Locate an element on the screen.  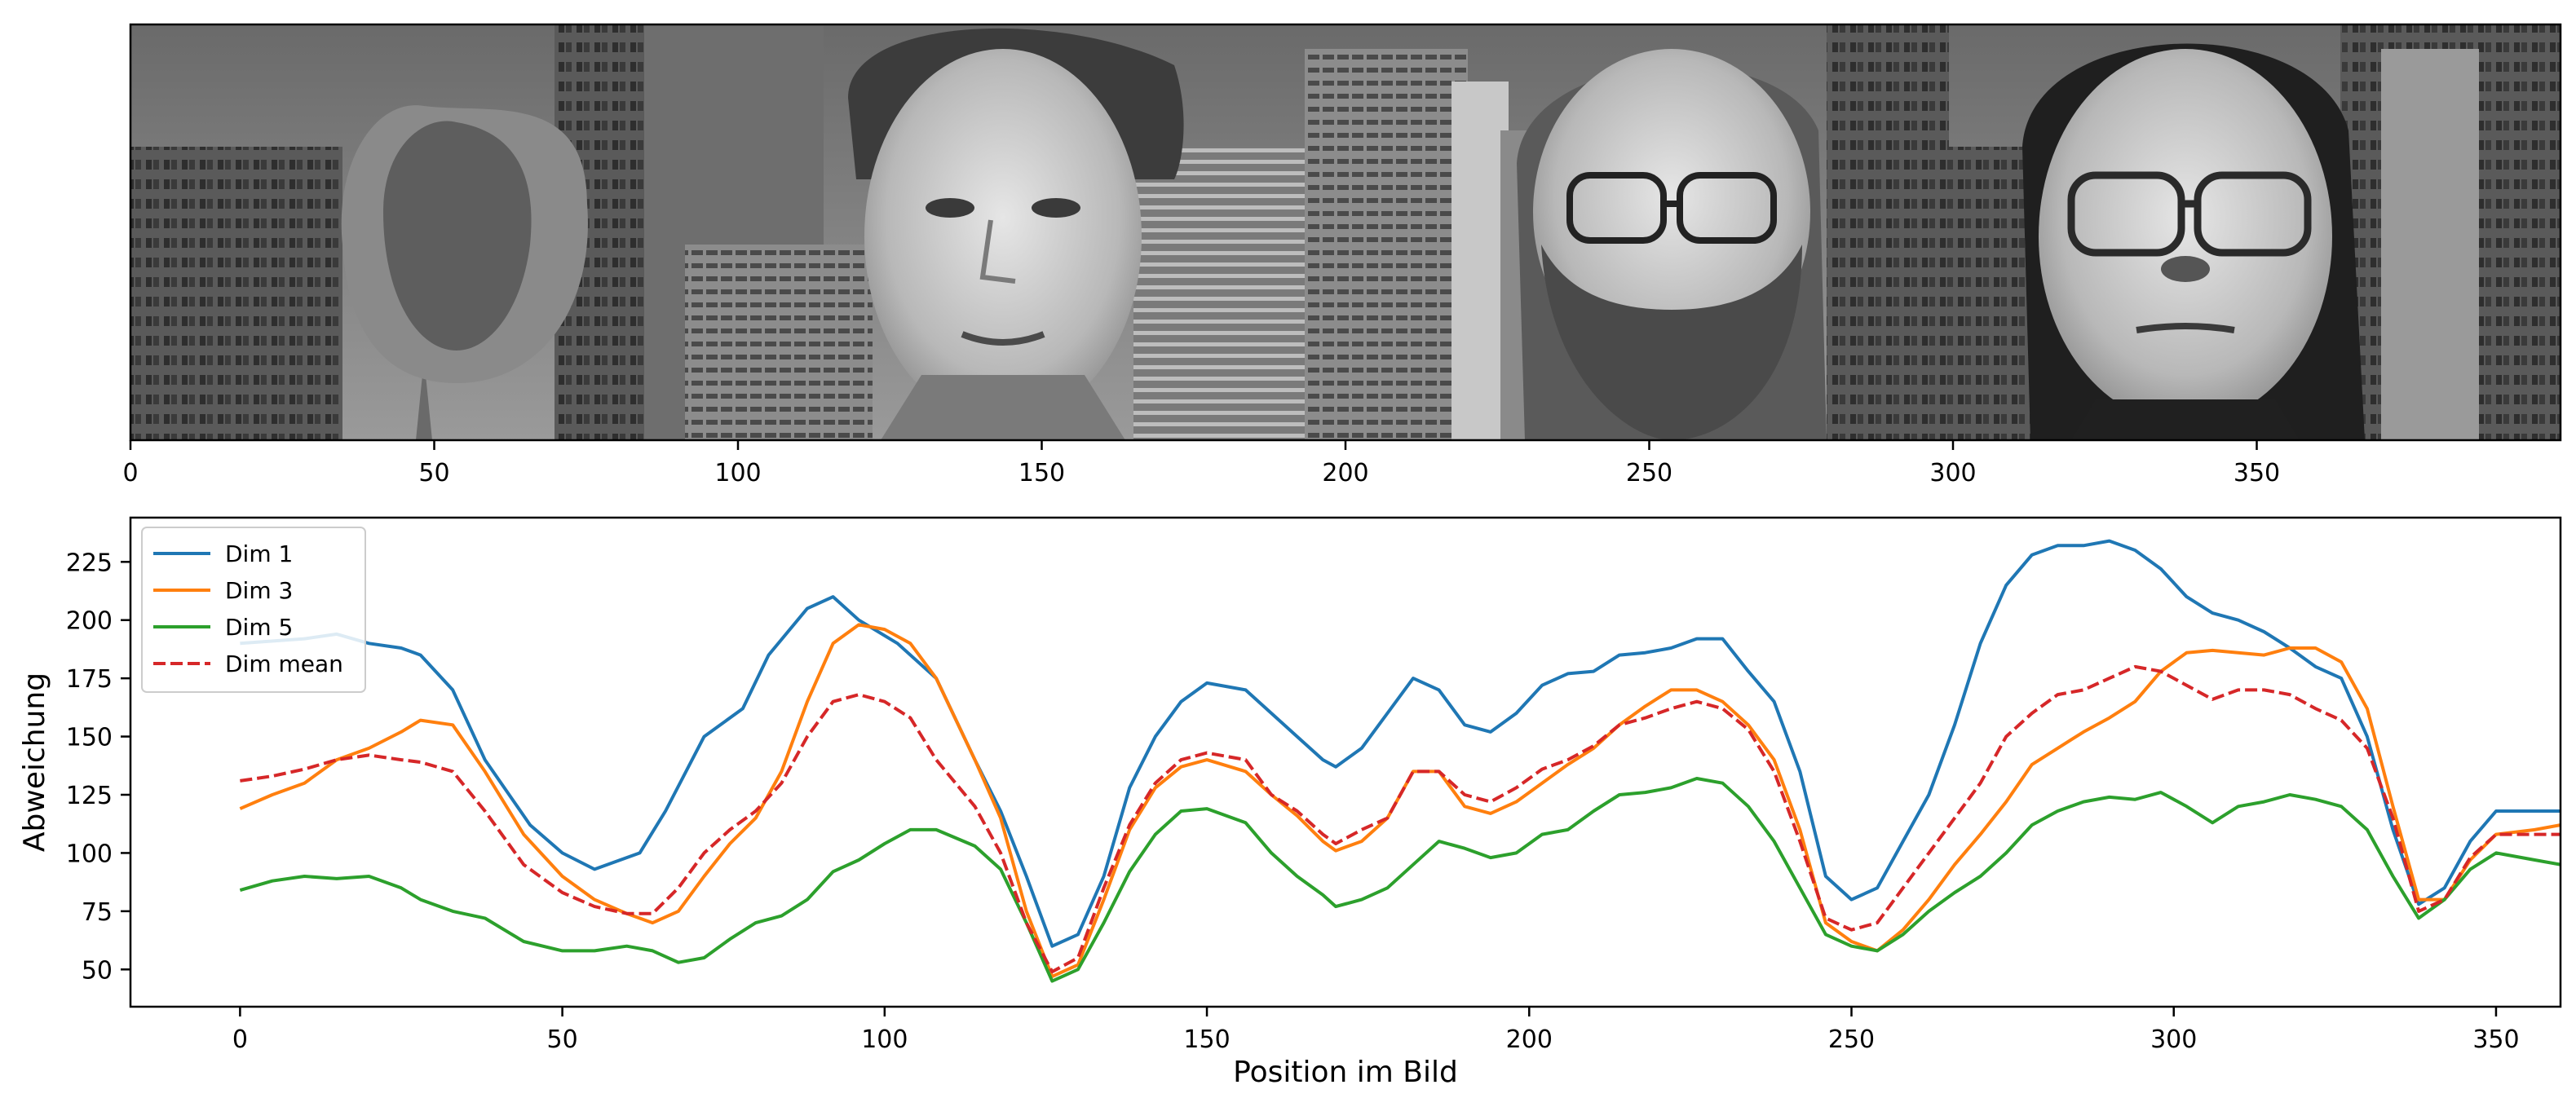
y-tick-label: 225 is located at coordinates (89, 563).